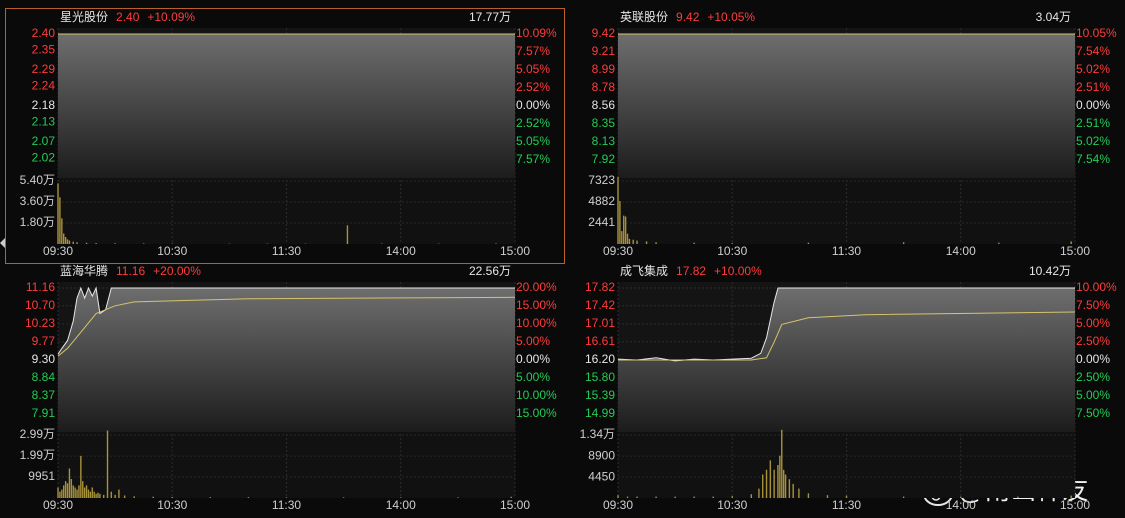 This screenshot has width=1125, height=518. What do you see at coordinates (1050, 271) in the screenshot?
I see `total-volume: 10.42万` at bounding box center [1050, 271].